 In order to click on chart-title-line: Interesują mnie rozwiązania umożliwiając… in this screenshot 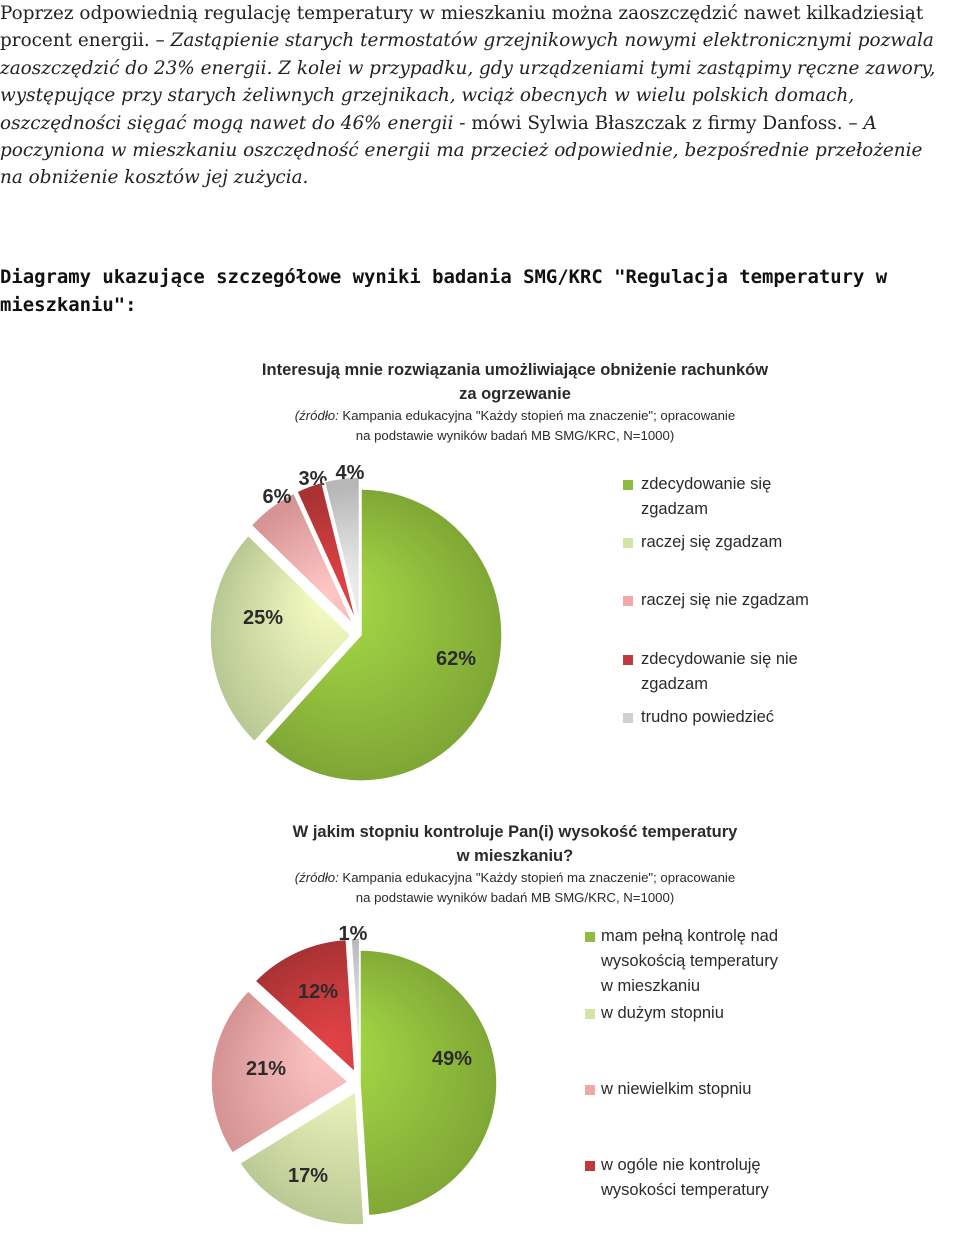, I will do `click(515, 370)`.